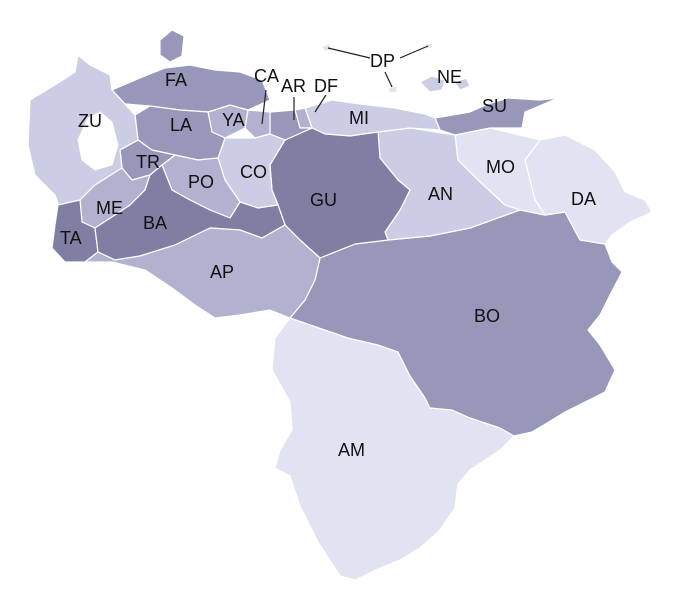 This screenshot has height=600, width=677. What do you see at coordinates (264, 107) in the screenshot?
I see `leader-CA` at bounding box center [264, 107].